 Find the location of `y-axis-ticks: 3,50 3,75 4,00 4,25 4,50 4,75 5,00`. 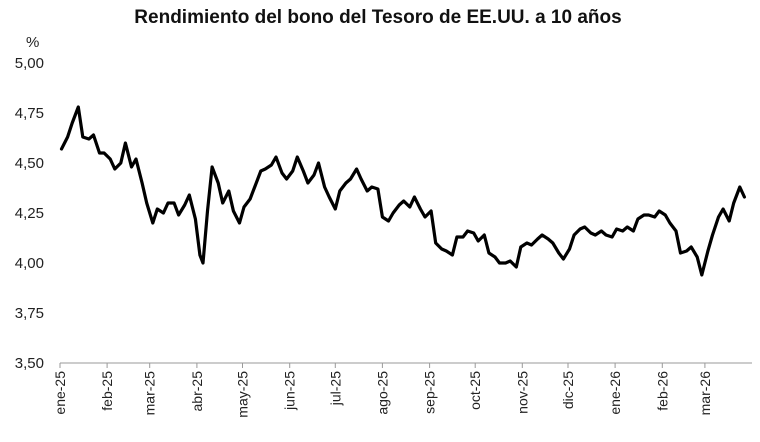

y-axis-ticks: 3,50 3,75 4,00 4,25 4,50 4,75 5,00 is located at coordinates (29, 213).